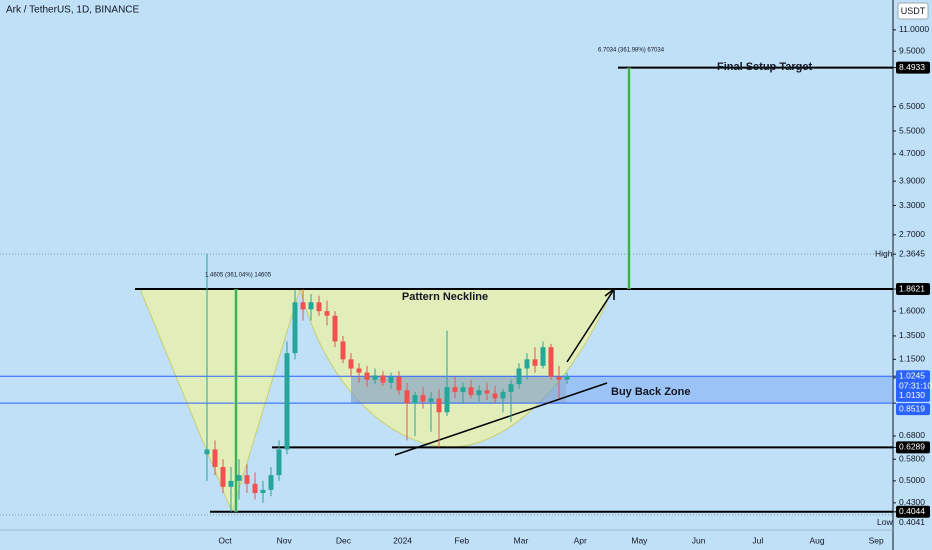 The image size is (932, 550). What do you see at coordinates (609, 294) in the screenshot?
I see `arrow-head` at bounding box center [609, 294].